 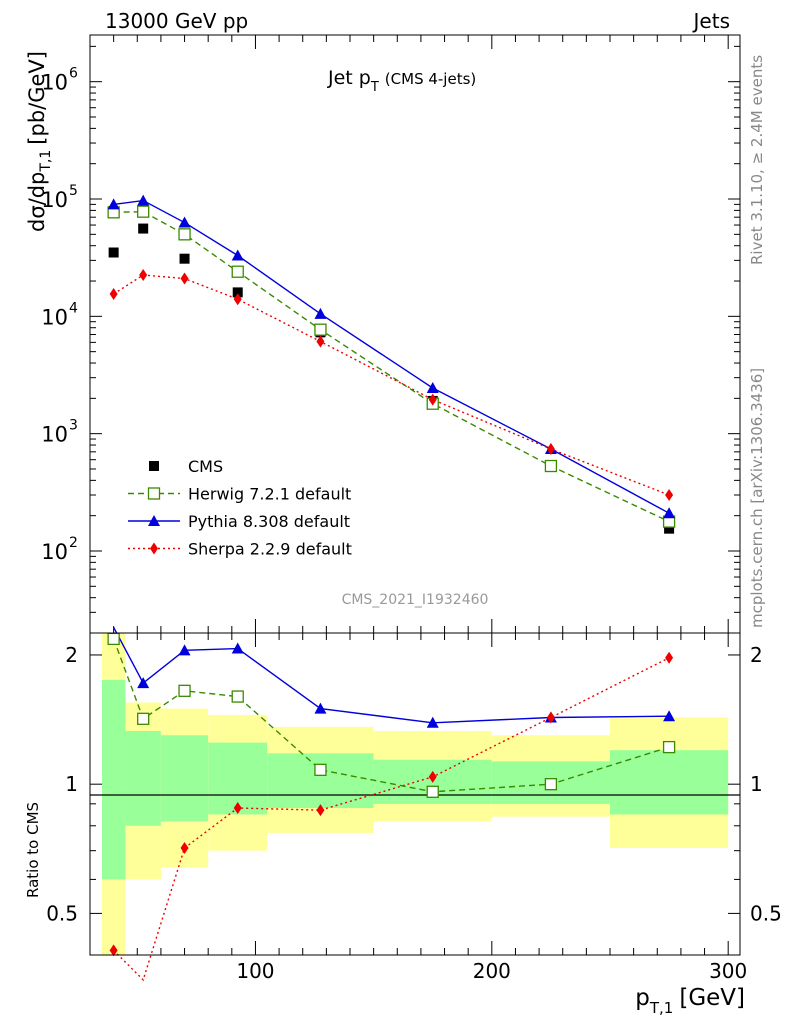 What do you see at coordinates (269, 494) in the screenshot?
I see `legend-label: Herwig 7.2.1 default` at bounding box center [269, 494].